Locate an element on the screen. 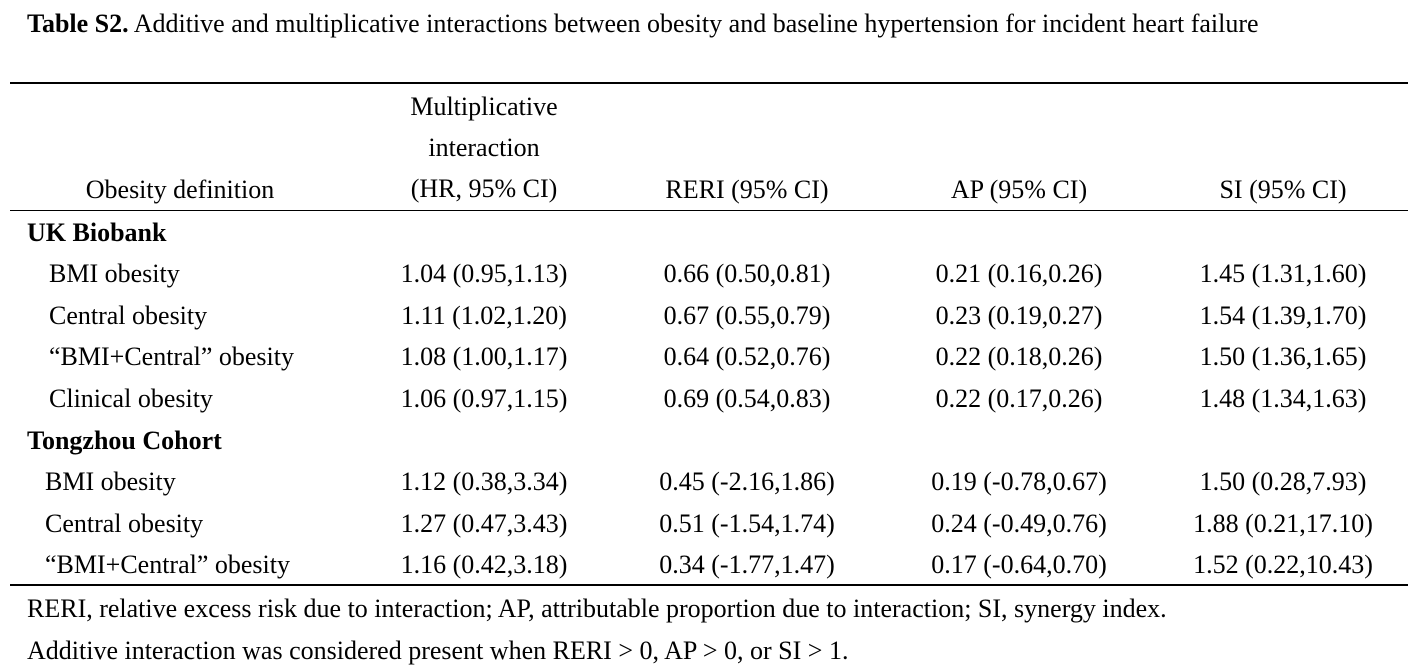  row-mult: 1.27 (0.47,3.43) is located at coordinates (484, 523).